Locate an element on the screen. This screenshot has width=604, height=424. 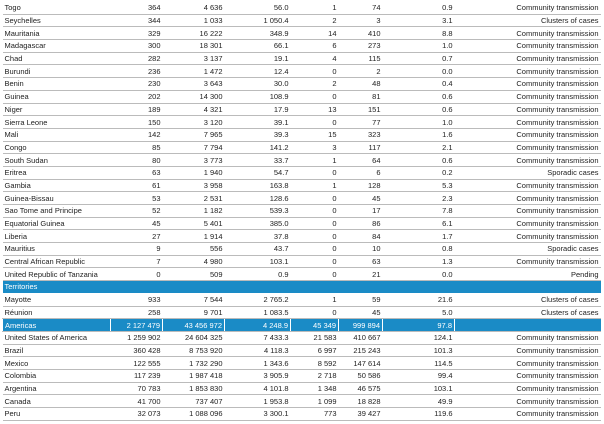
number-cell: 77 is located at coordinates (360, 122).